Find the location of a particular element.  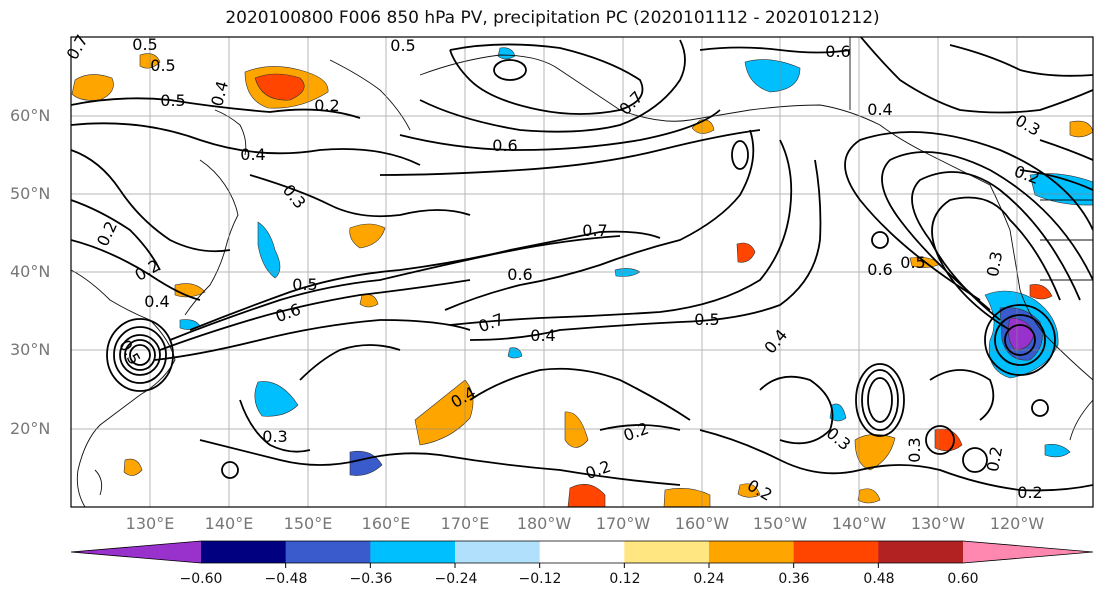

lon-label: 150°W is located at coordinates (780, 523).